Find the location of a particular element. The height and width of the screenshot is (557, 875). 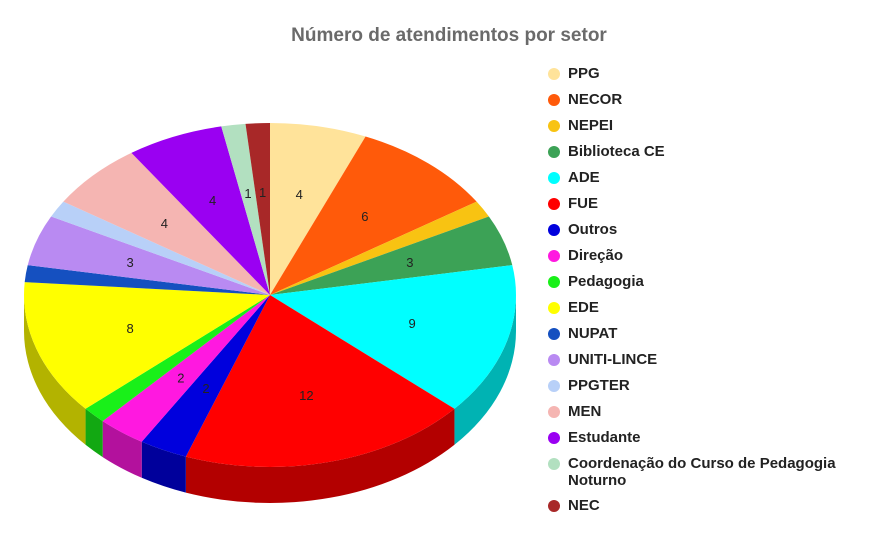

data-label-fue: 12 is located at coordinates (306, 395).